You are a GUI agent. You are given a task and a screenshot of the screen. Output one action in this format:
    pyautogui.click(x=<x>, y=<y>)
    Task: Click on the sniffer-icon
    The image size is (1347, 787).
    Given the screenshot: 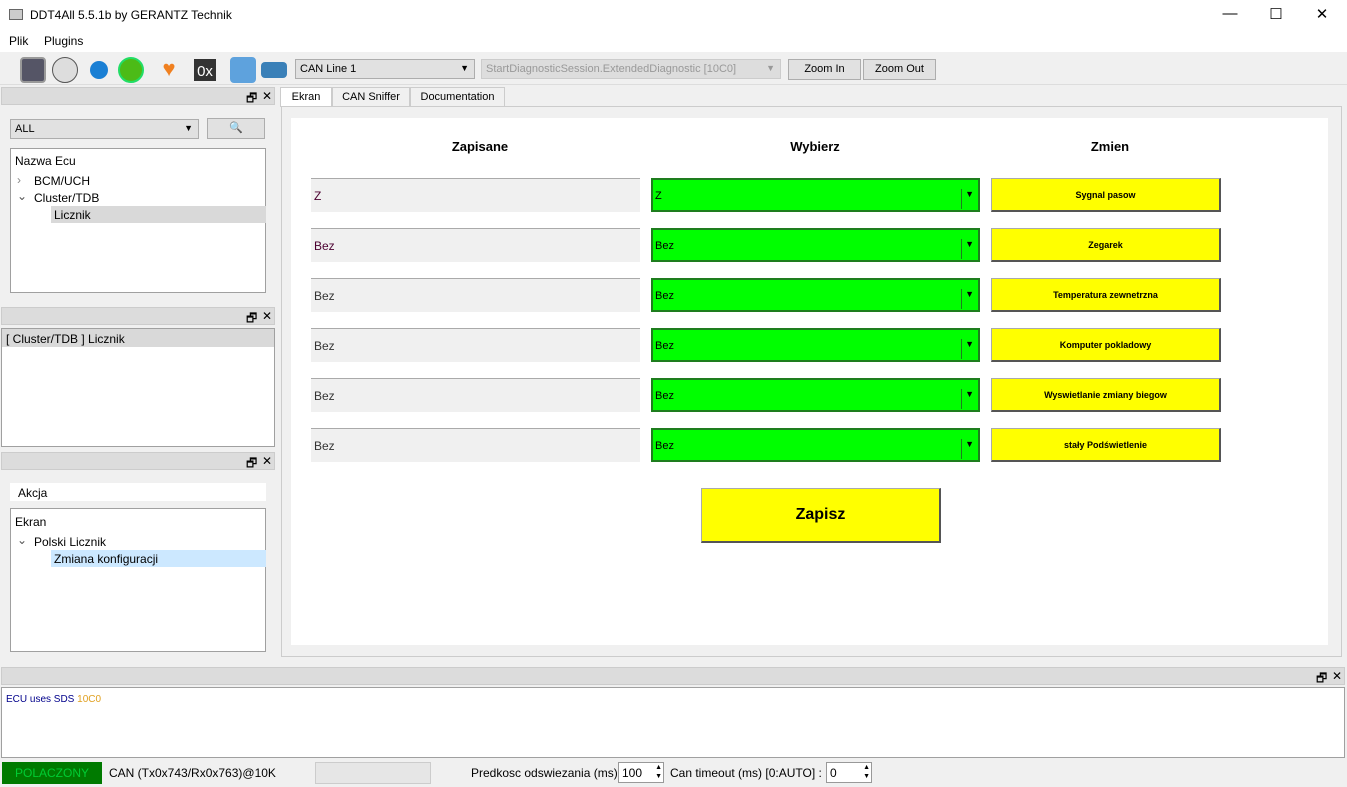 What is the action you would take?
    pyautogui.click(x=65, y=70)
    